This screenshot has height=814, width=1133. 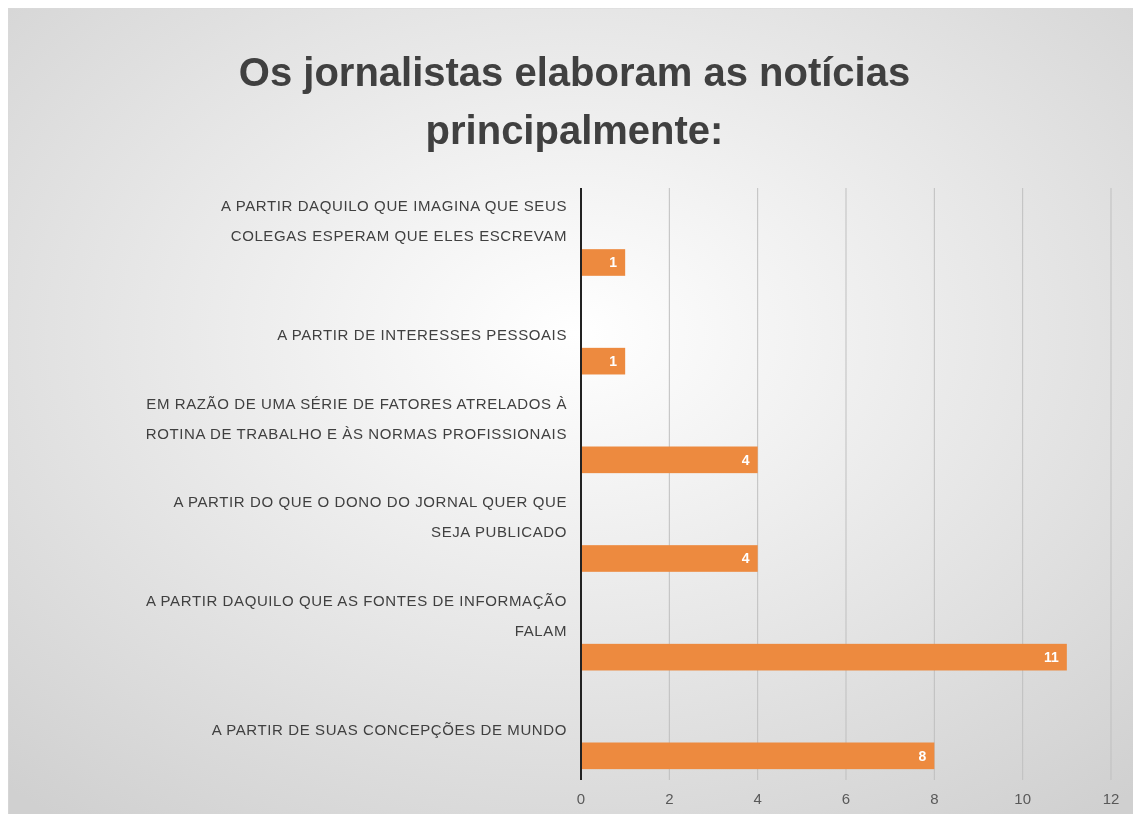 What do you see at coordinates (574, 101) in the screenshot?
I see `chart-title: Os jornalistas elaboram as notícias principalmente:` at bounding box center [574, 101].